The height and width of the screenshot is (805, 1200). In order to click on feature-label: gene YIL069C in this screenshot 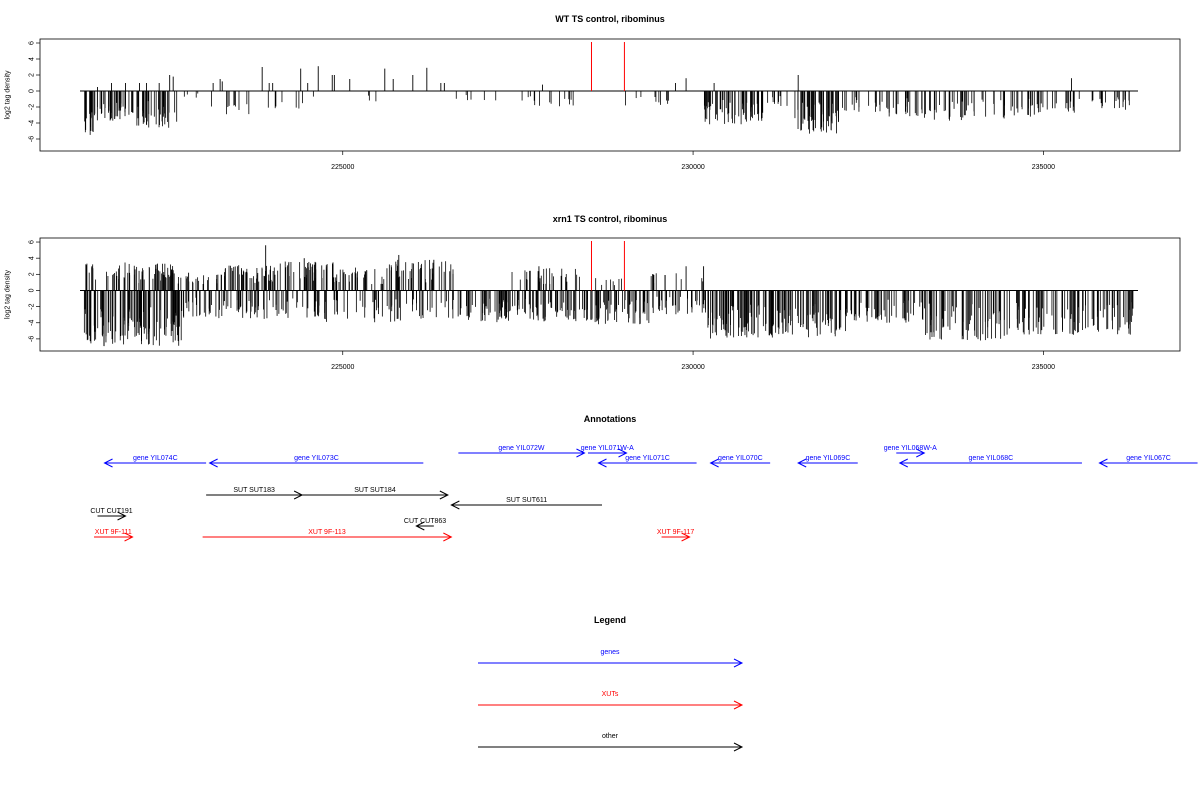, I will do `click(828, 458)`.